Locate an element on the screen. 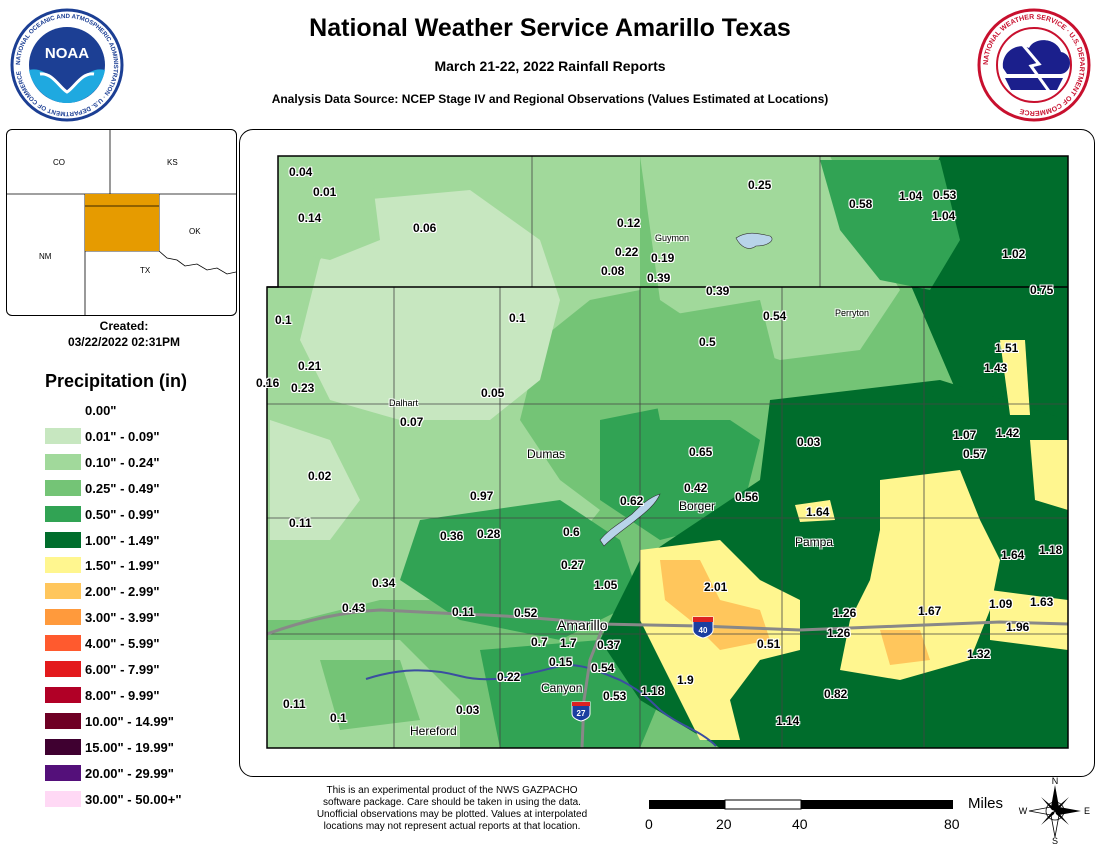 This screenshot has height=850, width=1100. i27-shield: 27 is located at coordinates (581, 711).